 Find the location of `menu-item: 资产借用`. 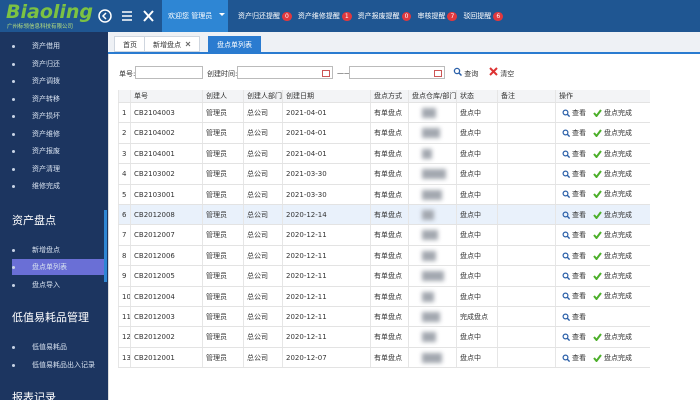

menu-item: 资产借用 is located at coordinates (46, 46).